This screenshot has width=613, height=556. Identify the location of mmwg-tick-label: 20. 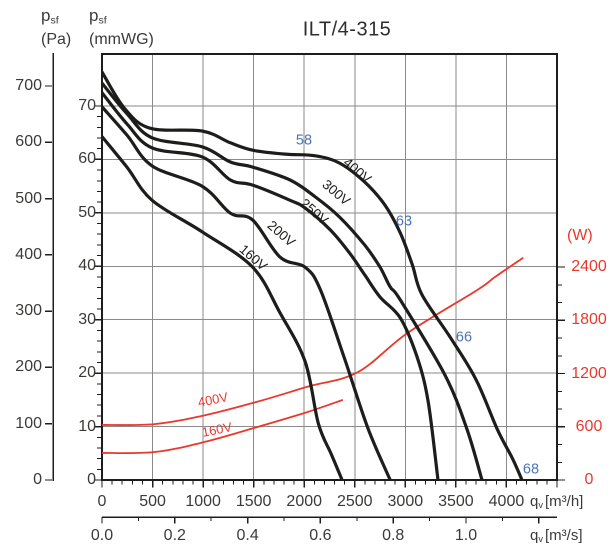
(87, 373).